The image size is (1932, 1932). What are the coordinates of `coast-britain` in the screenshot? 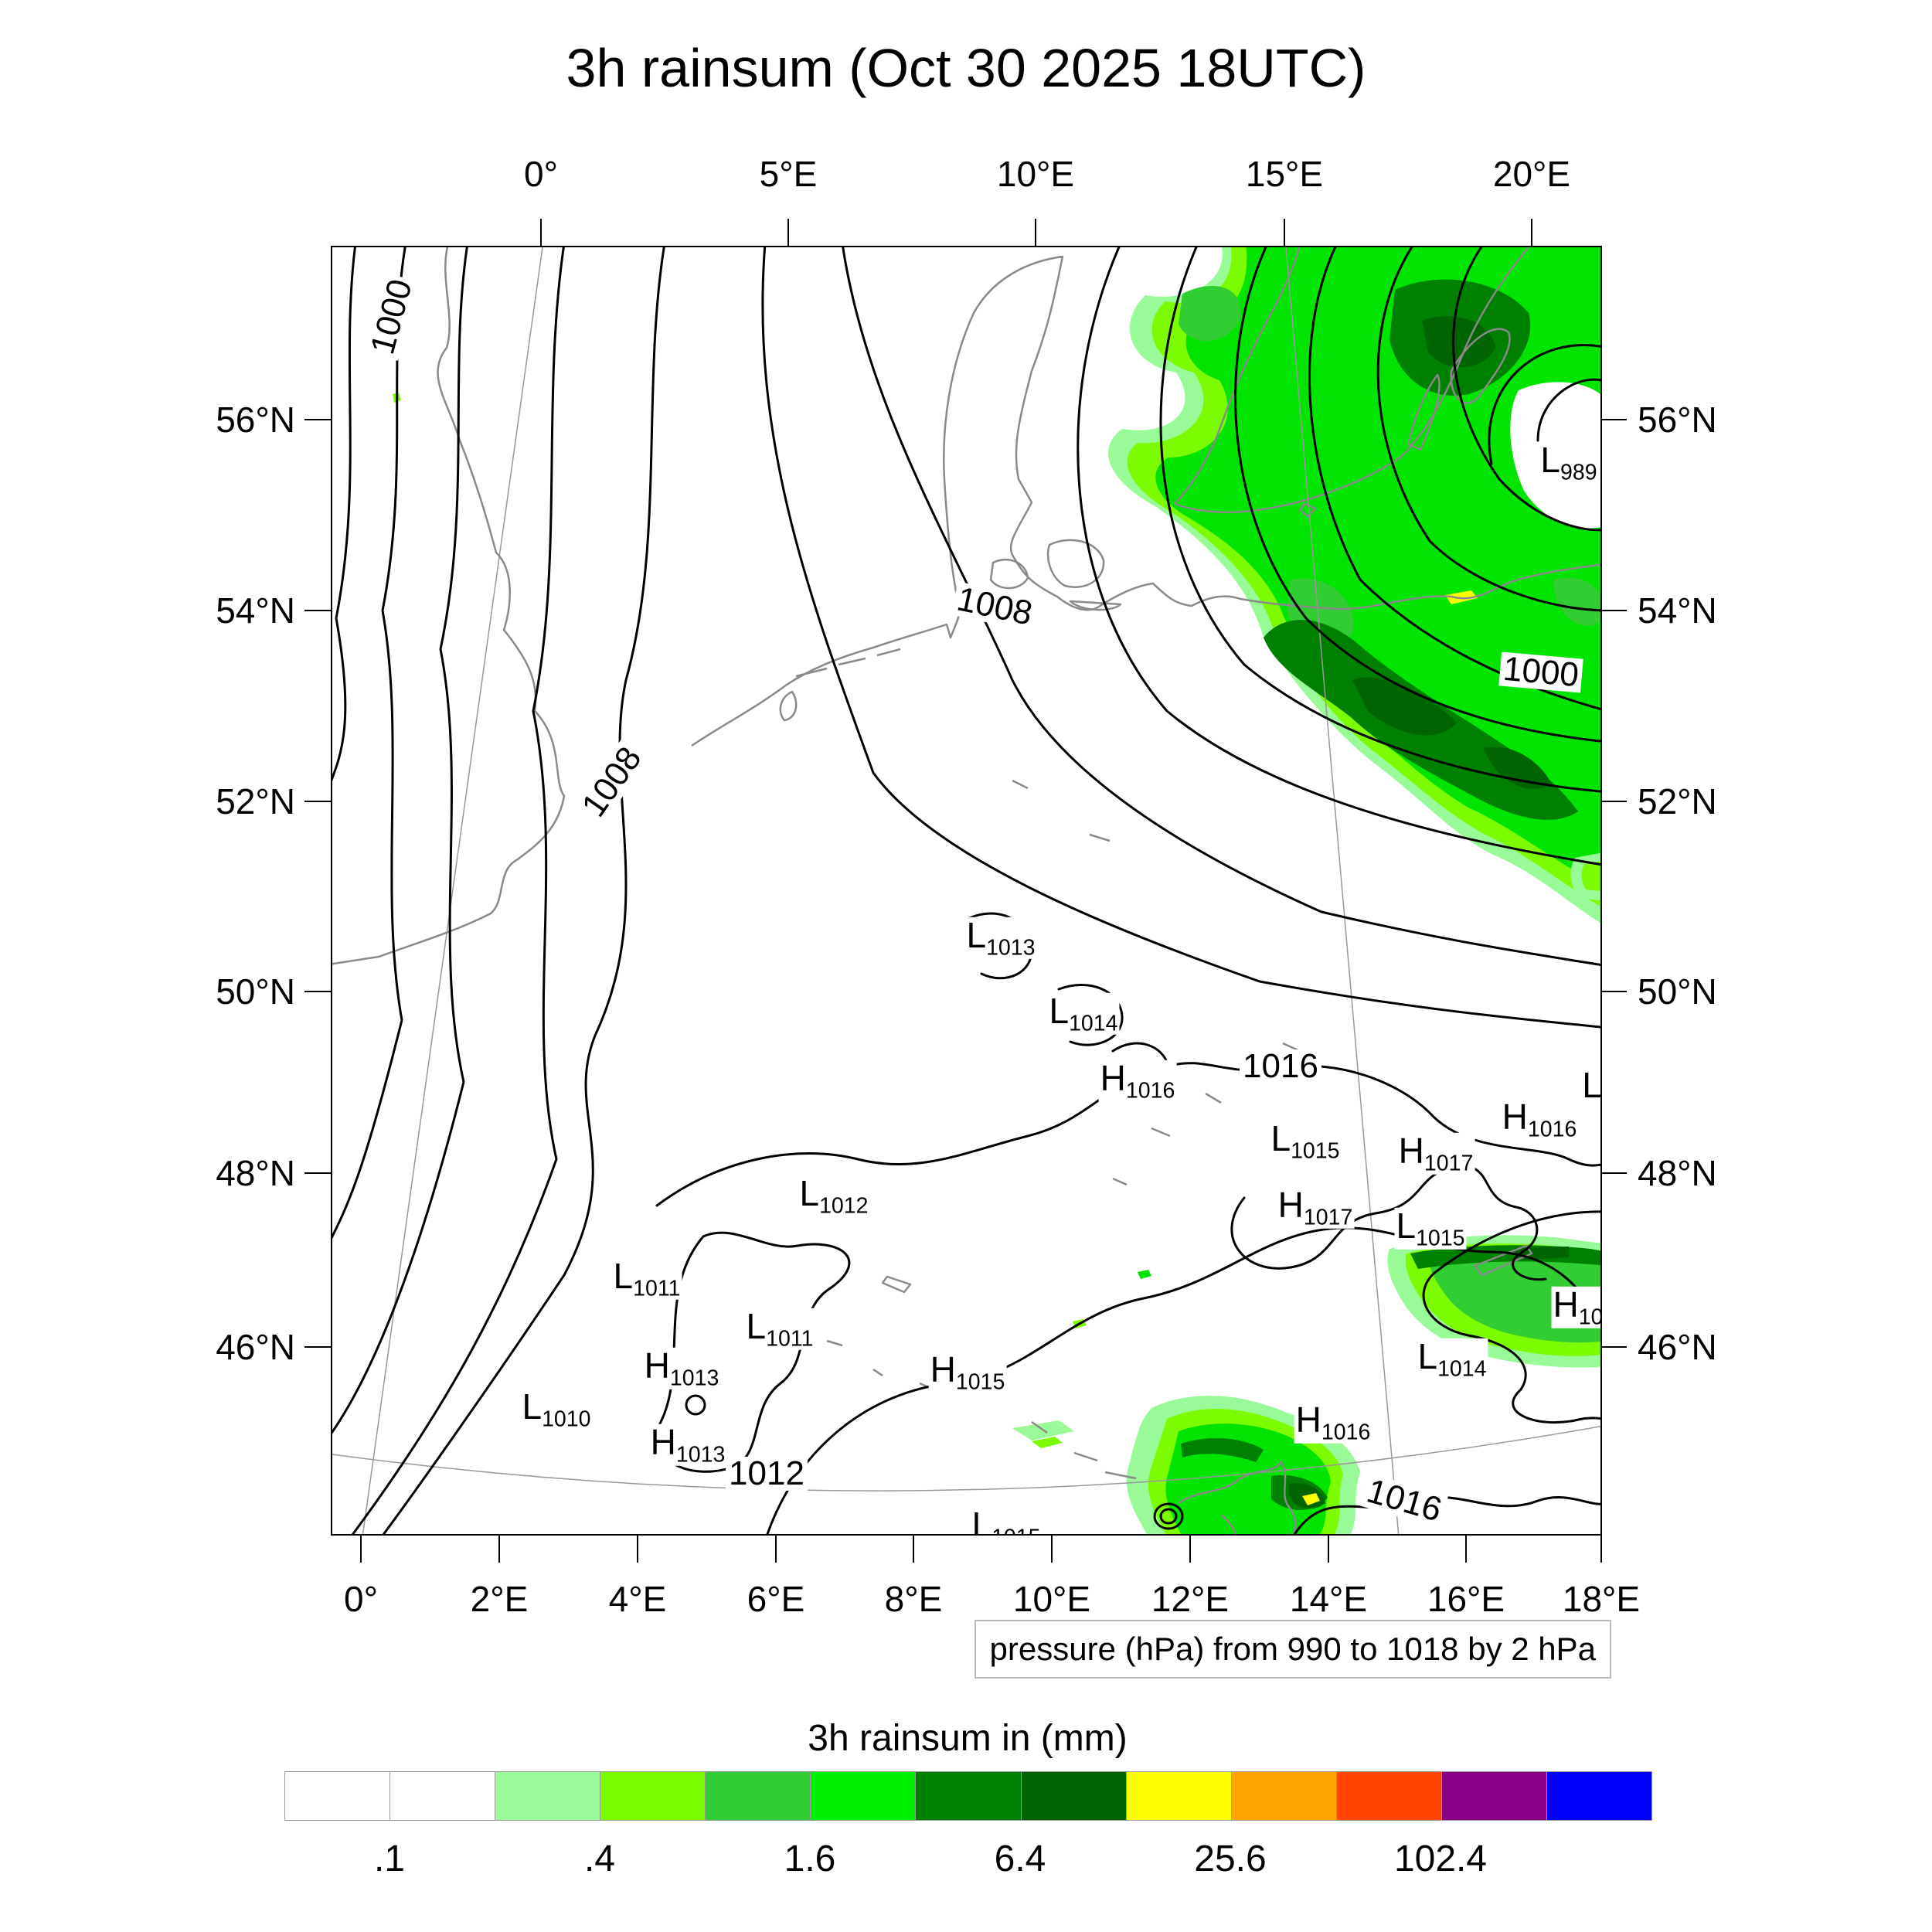 It's located at (449, 606).